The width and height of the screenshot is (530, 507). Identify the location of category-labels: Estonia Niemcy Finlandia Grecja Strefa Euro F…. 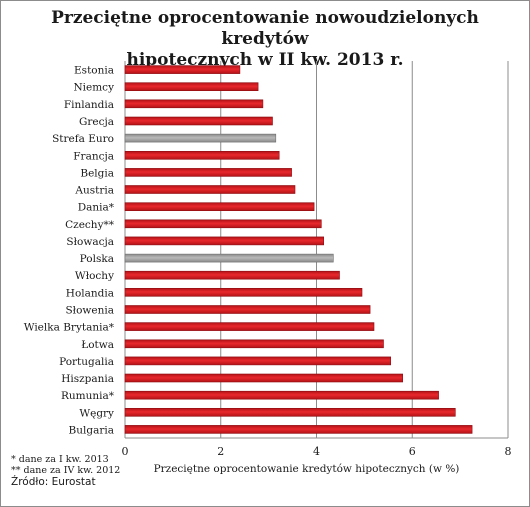
(69, 251).